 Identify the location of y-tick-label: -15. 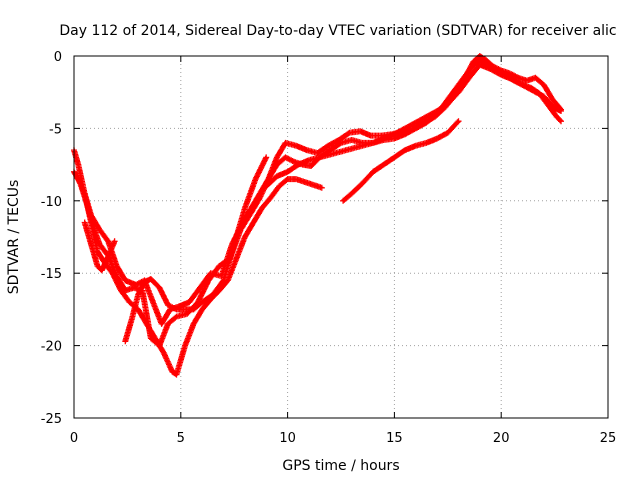
(51, 274).